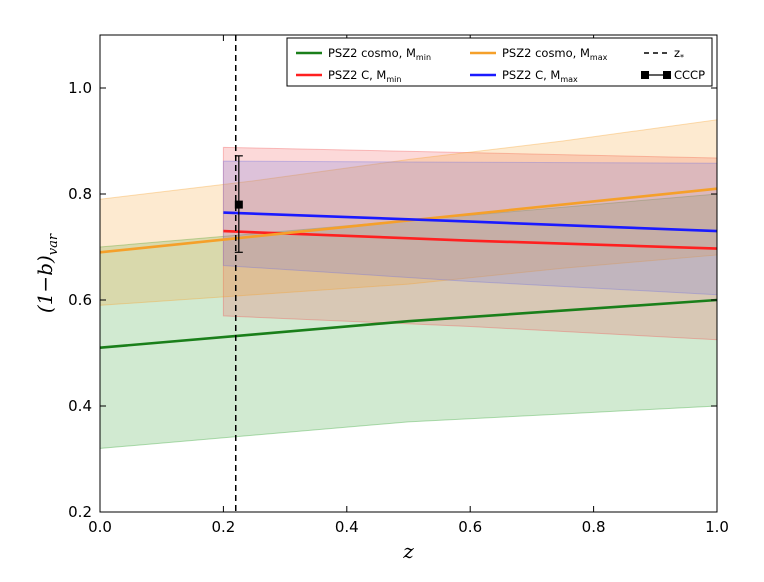 The image size is (764, 582). I want to click on legend-label-series-2: PSZ2 cosmo, Mmax, so click(555, 54).